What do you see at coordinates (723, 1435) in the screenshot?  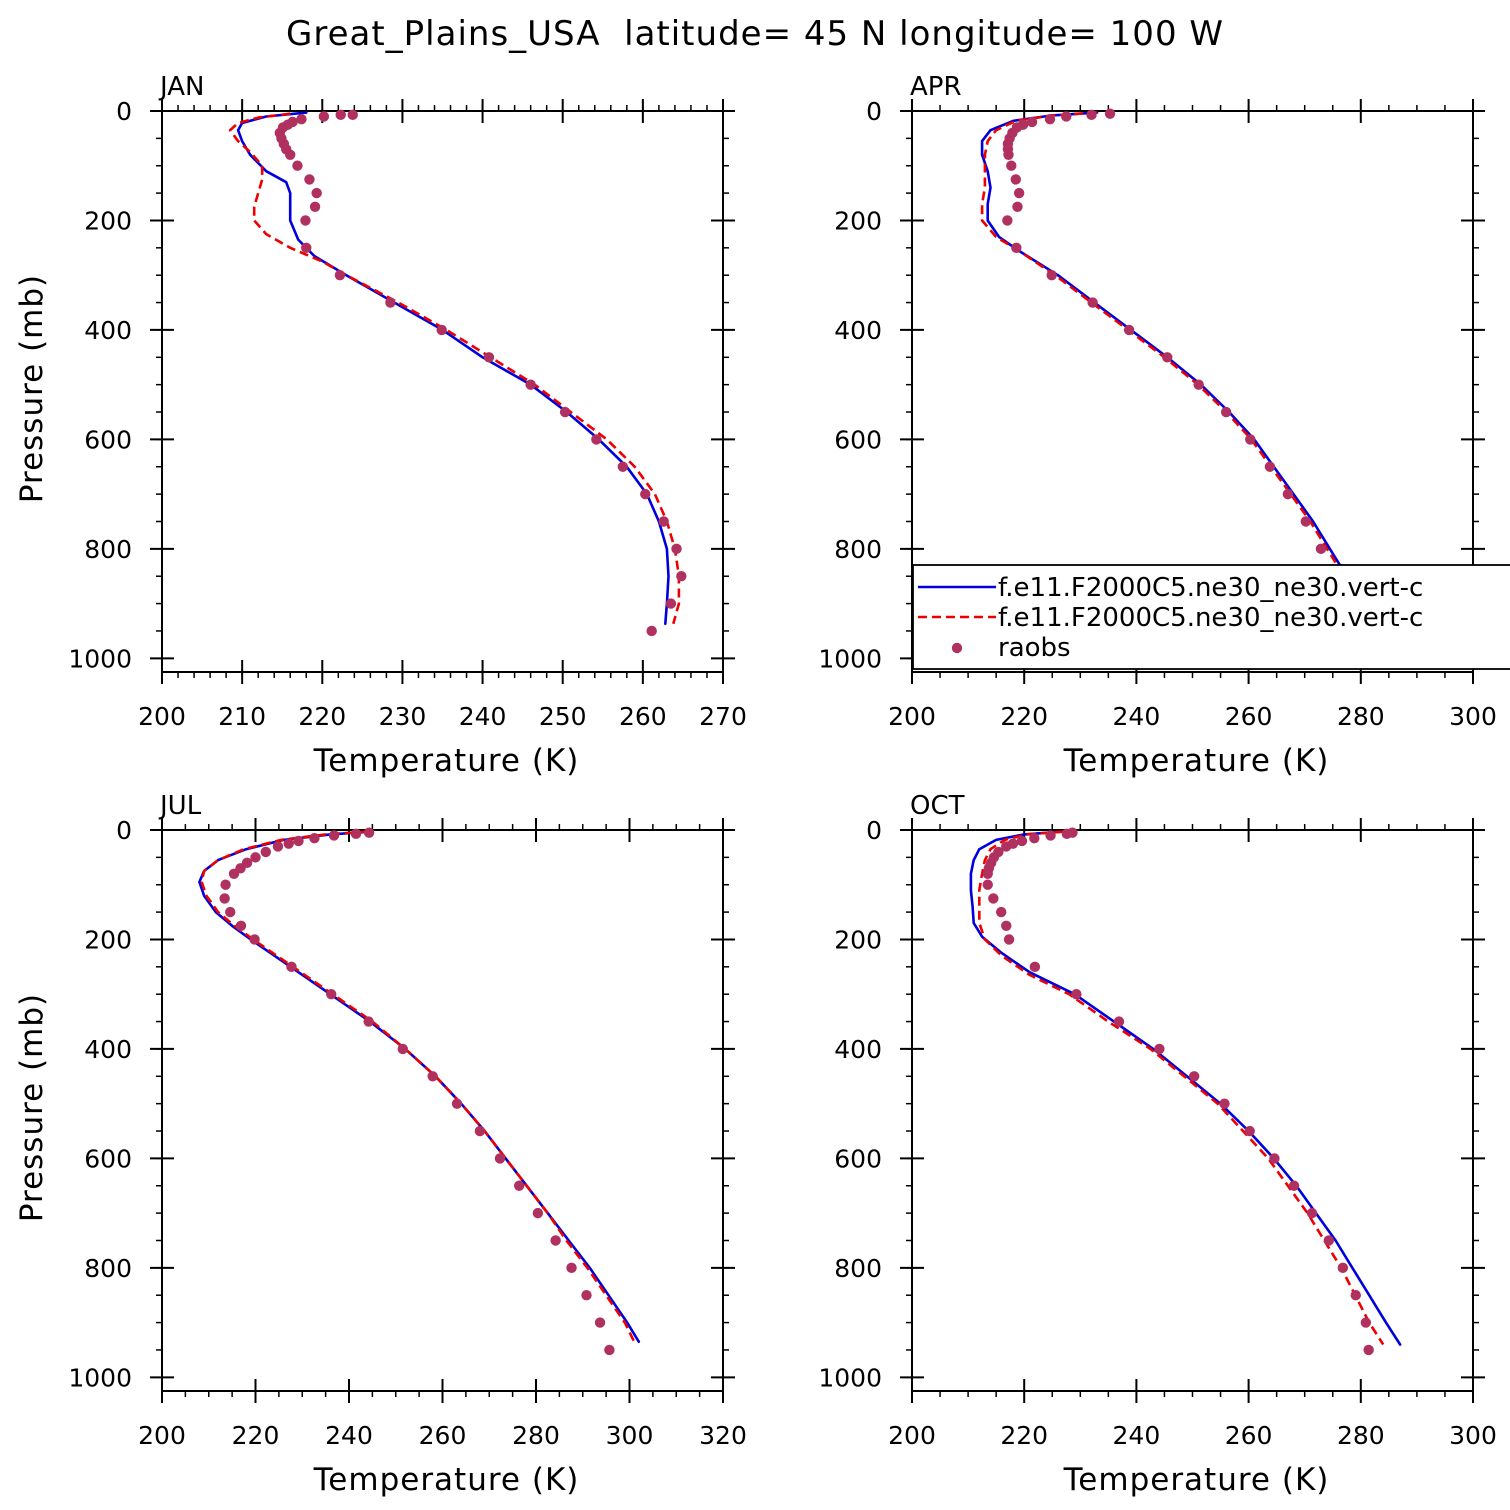 I see `x-tick-label: 320` at bounding box center [723, 1435].